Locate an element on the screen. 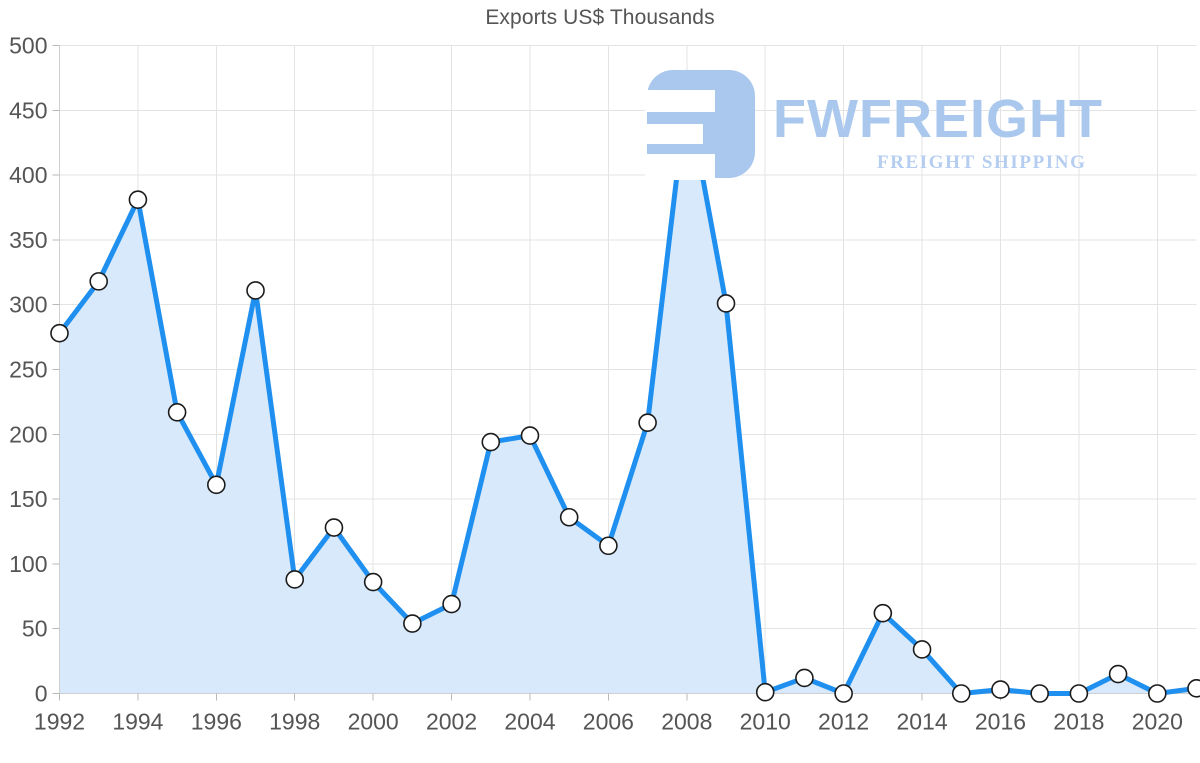 This screenshot has width=1200, height=763. x-axis-tick-label: 2020 is located at coordinates (1157, 722).